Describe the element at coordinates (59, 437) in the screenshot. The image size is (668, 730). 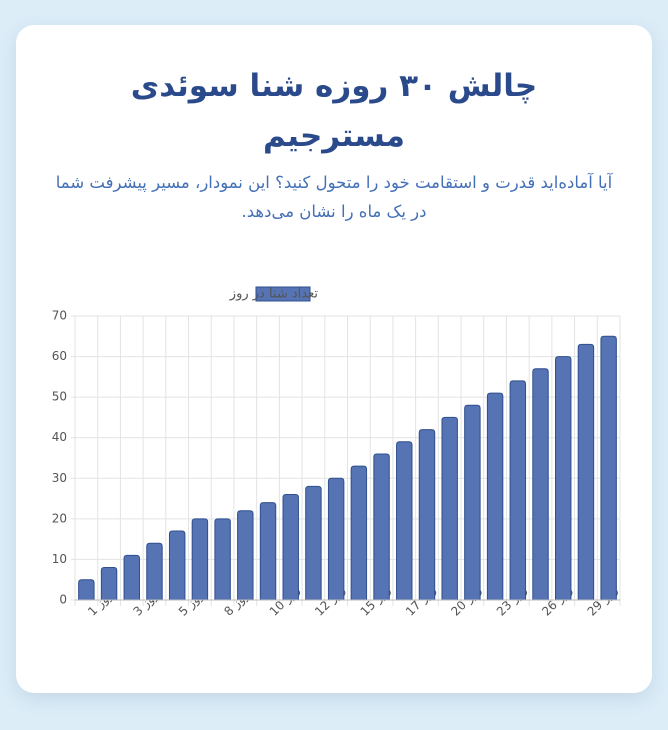
I see `y-tick-label: 40` at that location.